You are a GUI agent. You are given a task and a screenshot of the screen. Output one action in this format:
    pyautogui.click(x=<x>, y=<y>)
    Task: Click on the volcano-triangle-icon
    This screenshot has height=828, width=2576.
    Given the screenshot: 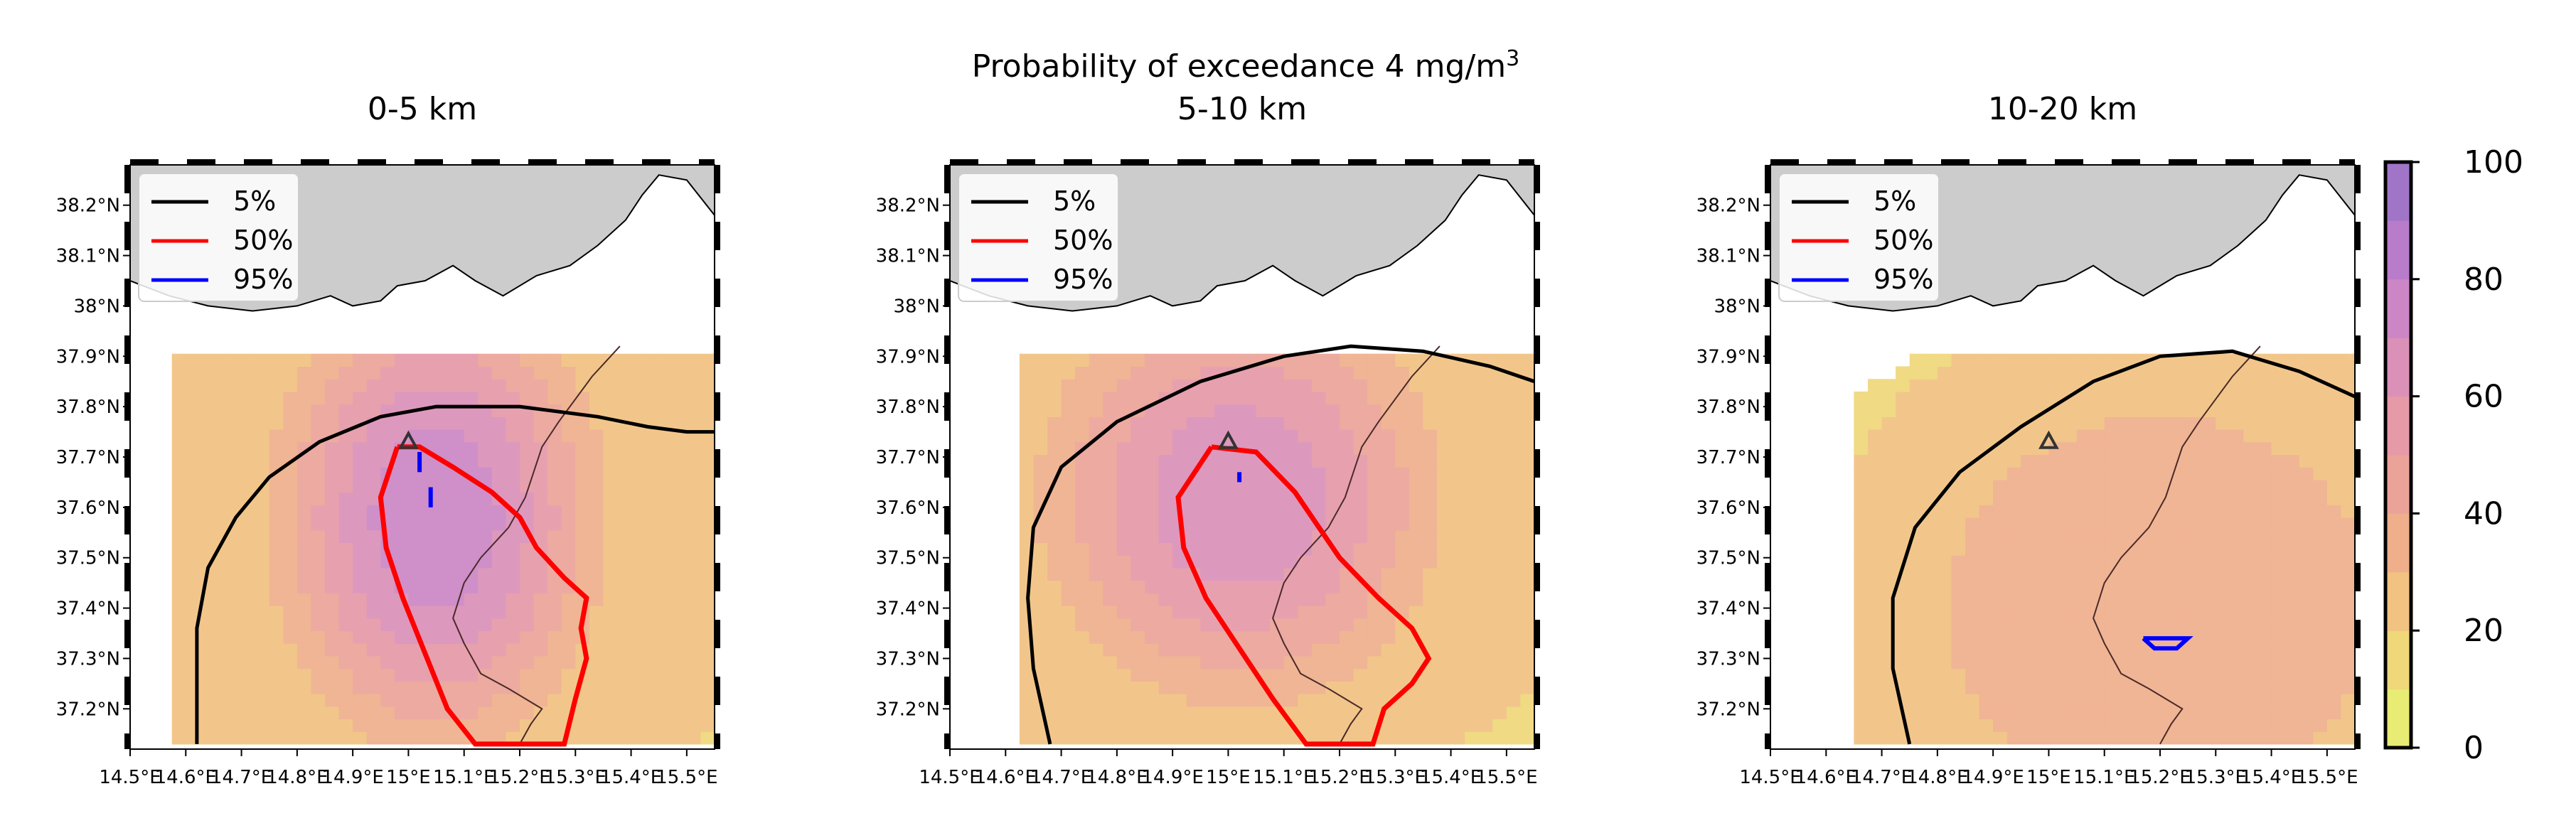 What is the action you would take?
    pyautogui.click(x=408, y=439)
    